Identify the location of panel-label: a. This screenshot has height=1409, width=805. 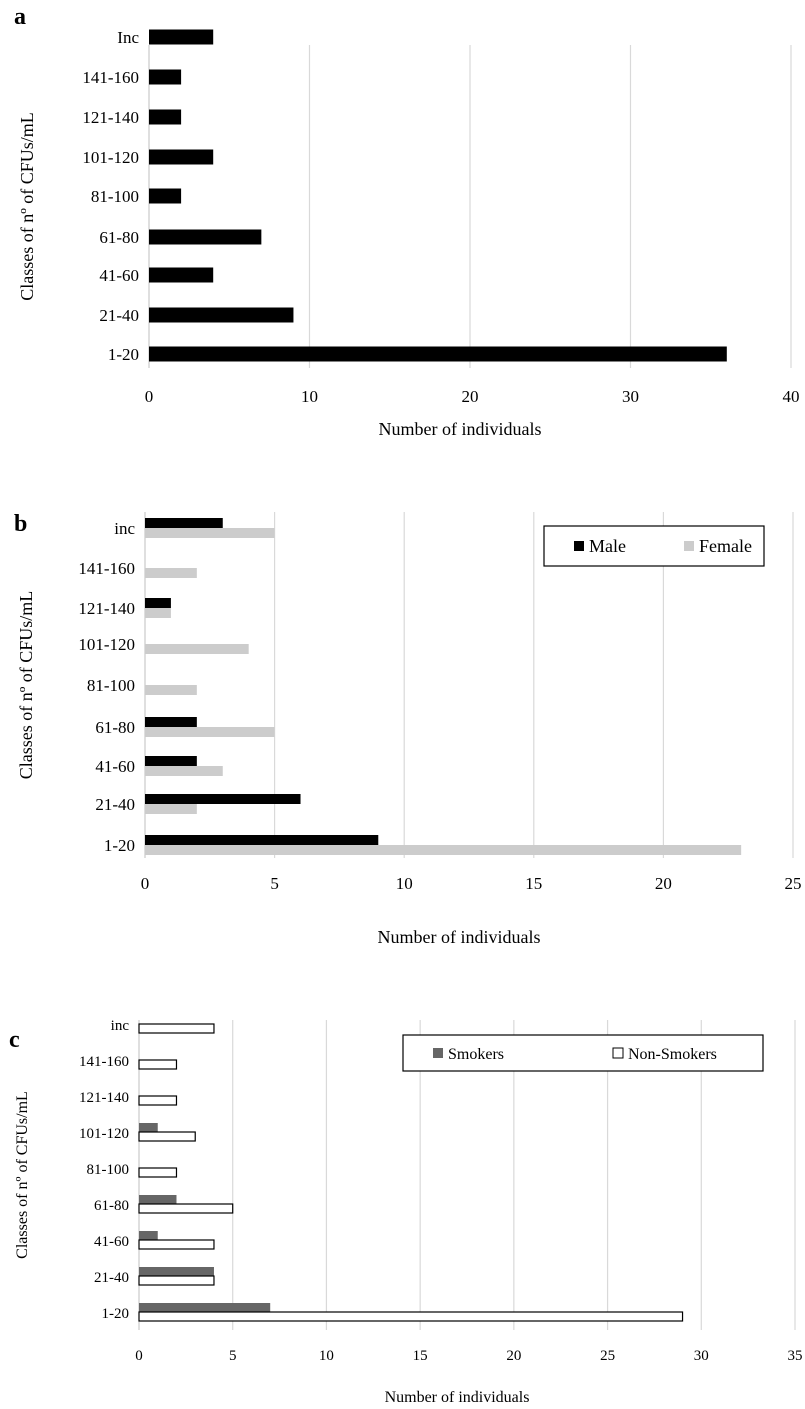
(20, 17).